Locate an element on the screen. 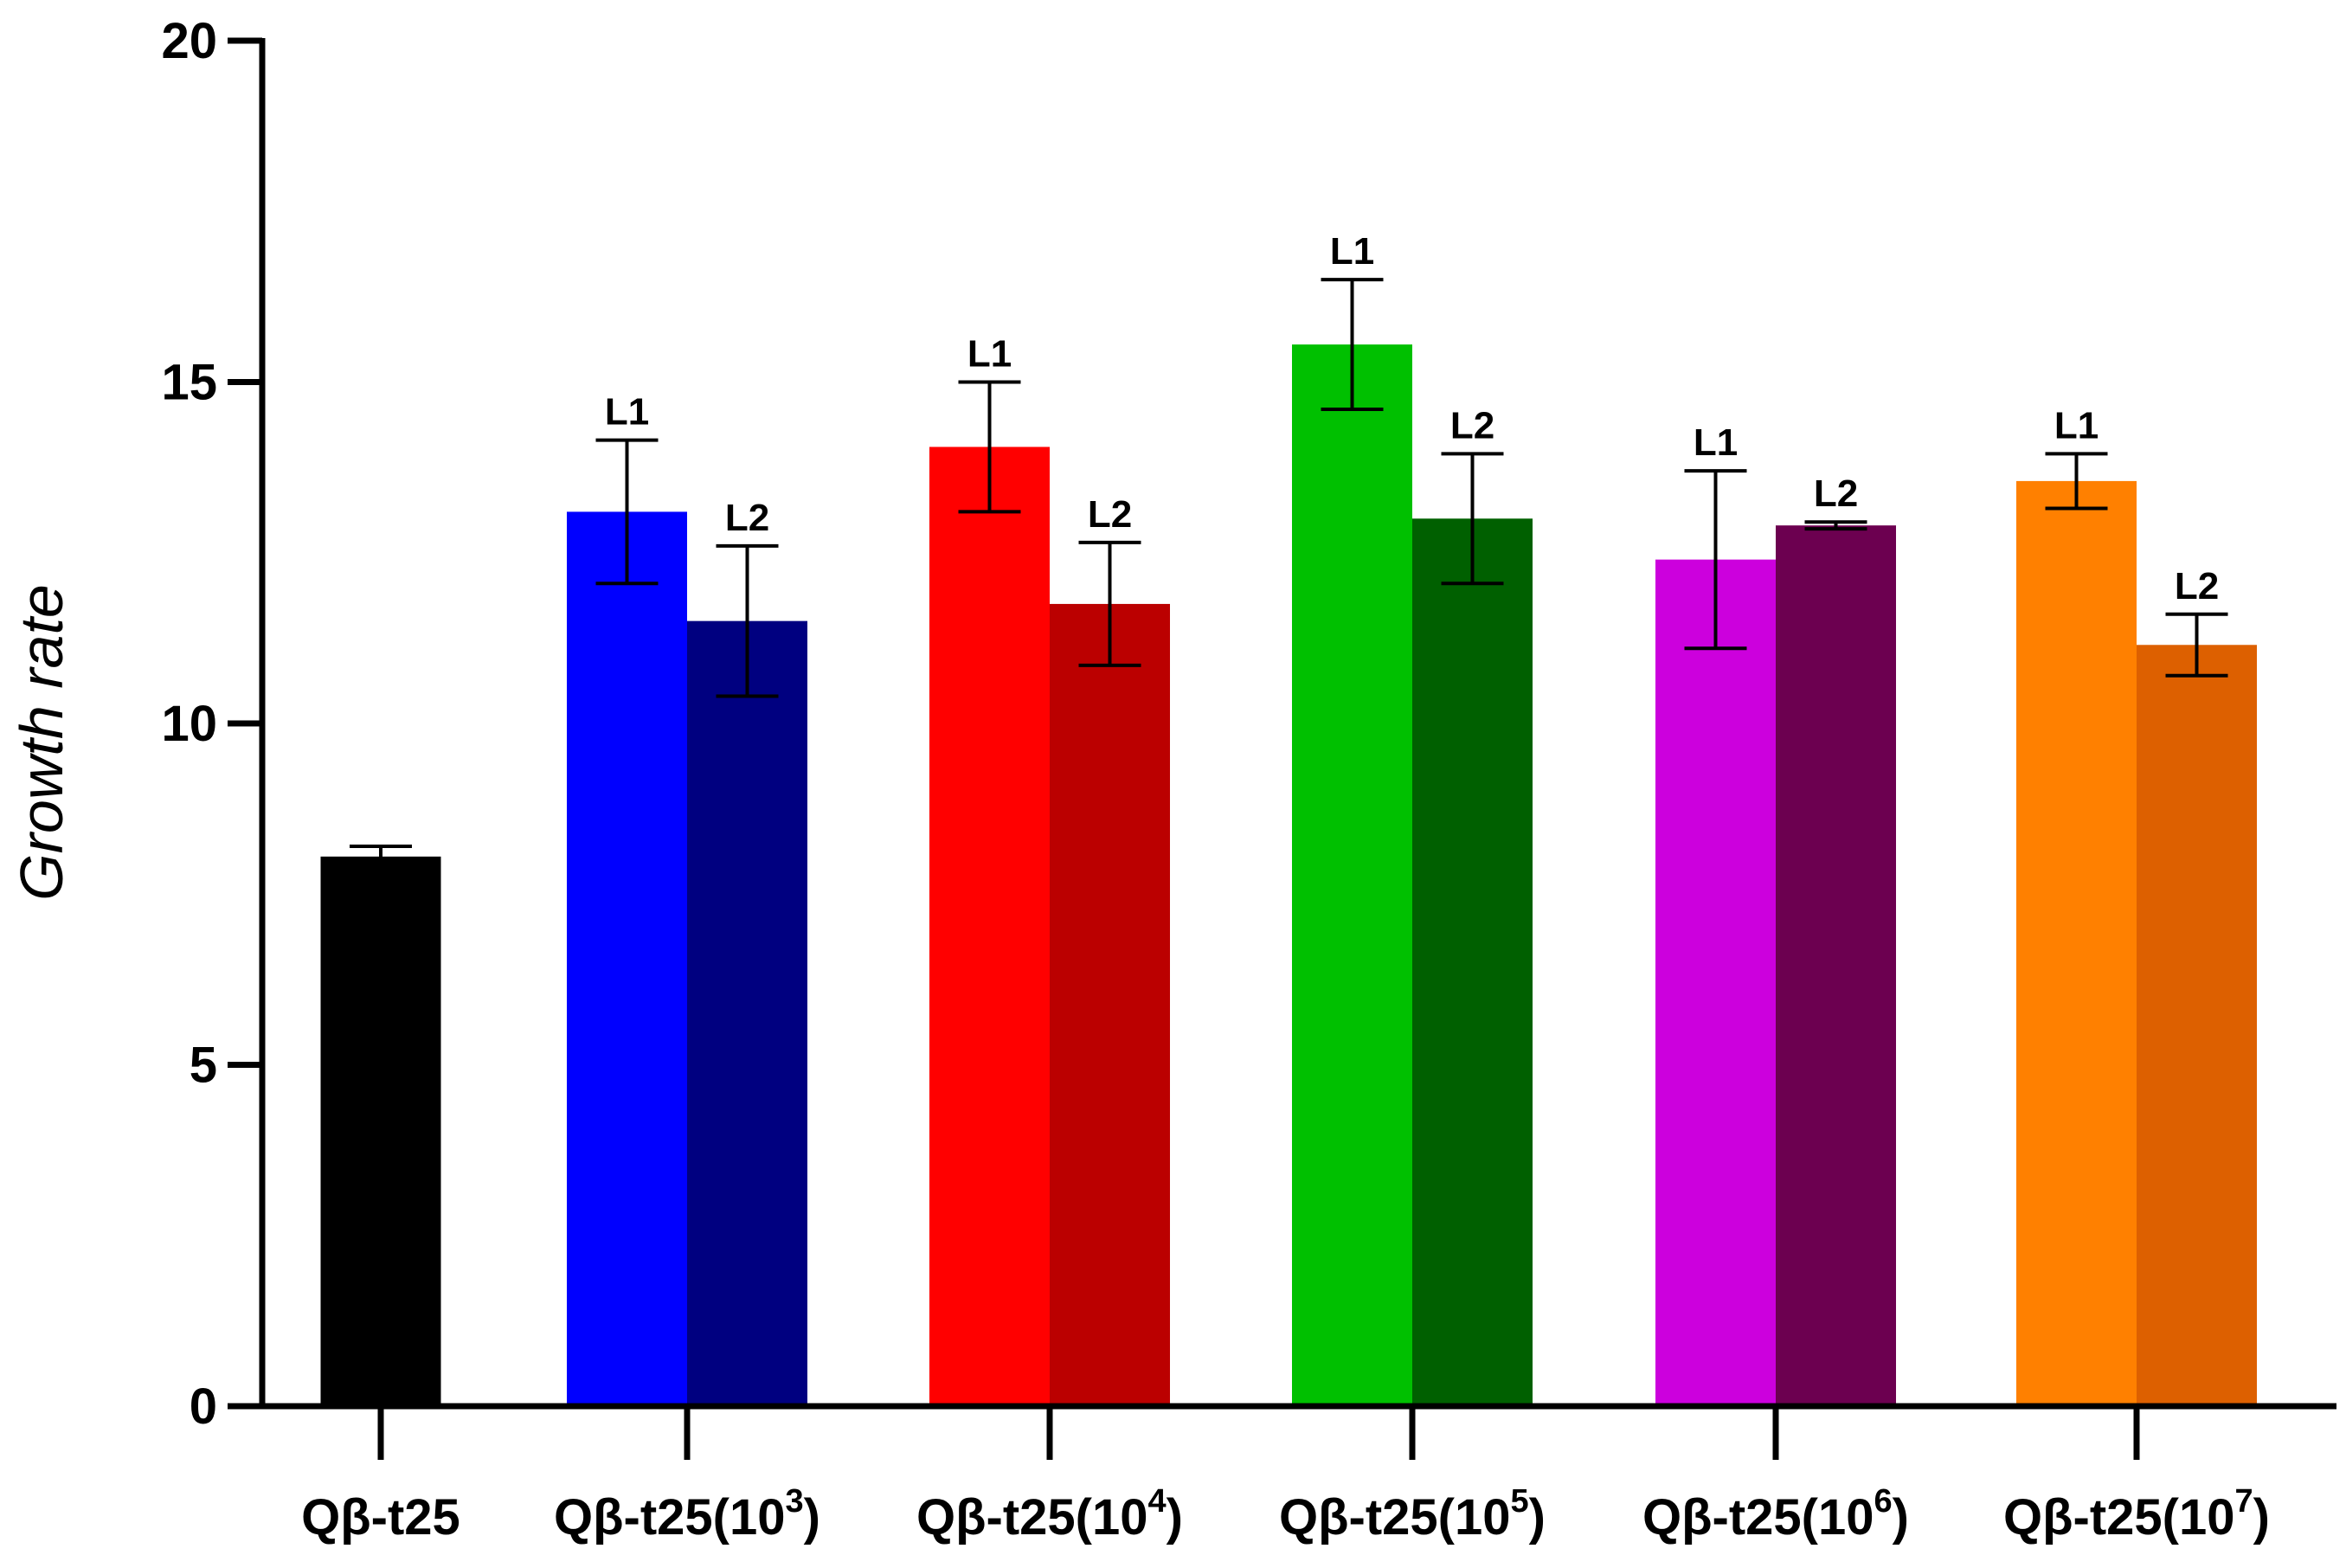 The width and height of the screenshot is (2346, 1568). y-ticks-layer: 0 5 10 15 20 is located at coordinates (211, 724).